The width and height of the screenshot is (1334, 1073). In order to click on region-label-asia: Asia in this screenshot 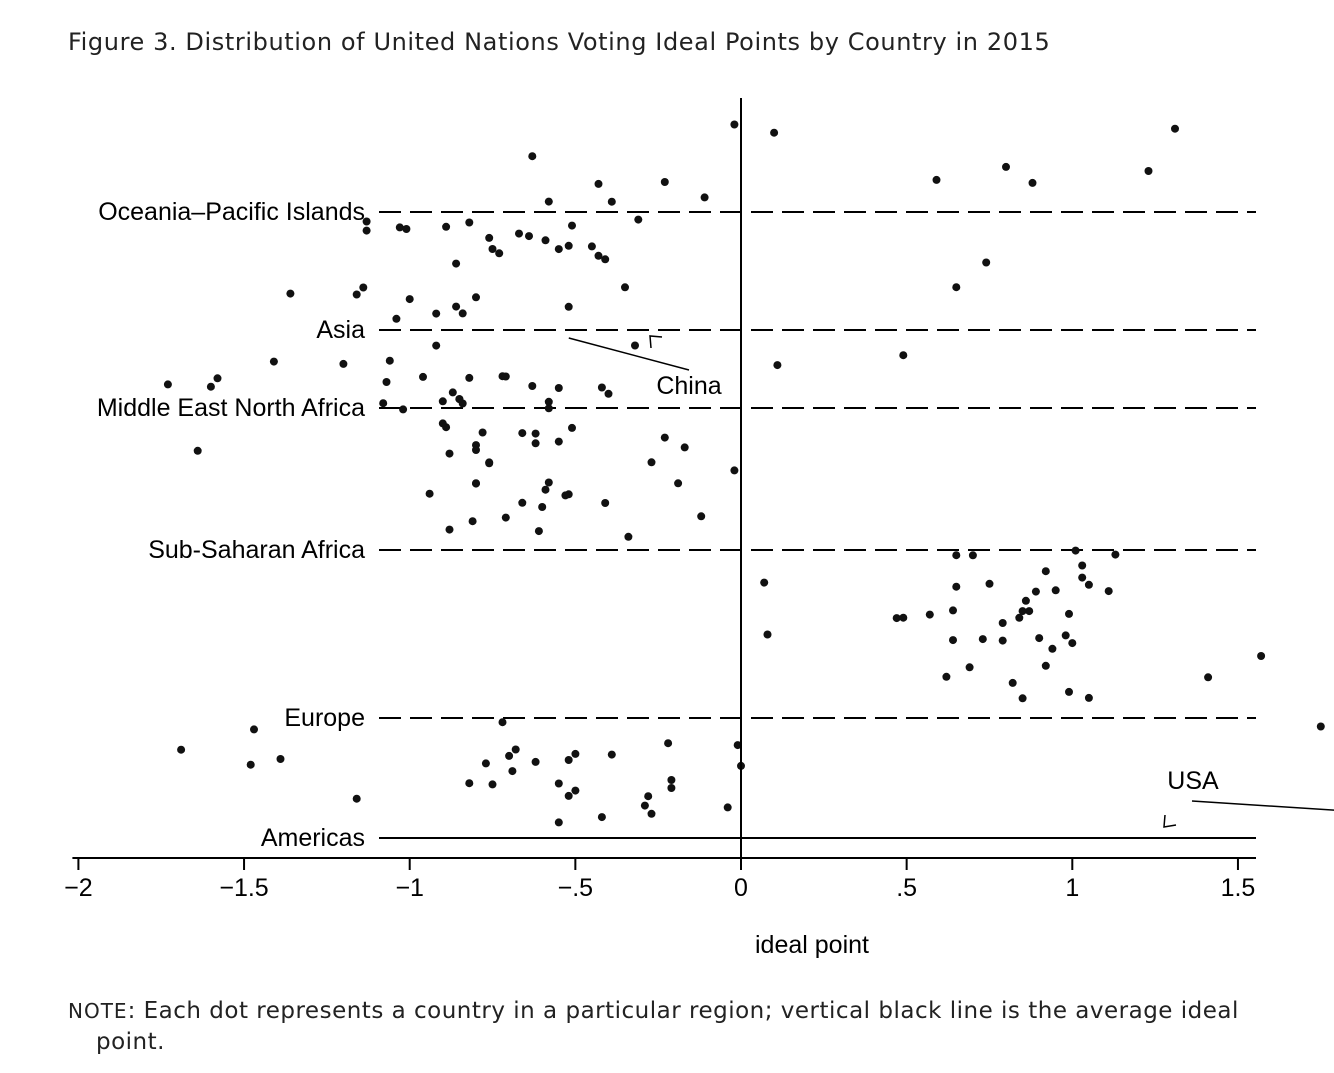, I will do `click(340, 330)`.